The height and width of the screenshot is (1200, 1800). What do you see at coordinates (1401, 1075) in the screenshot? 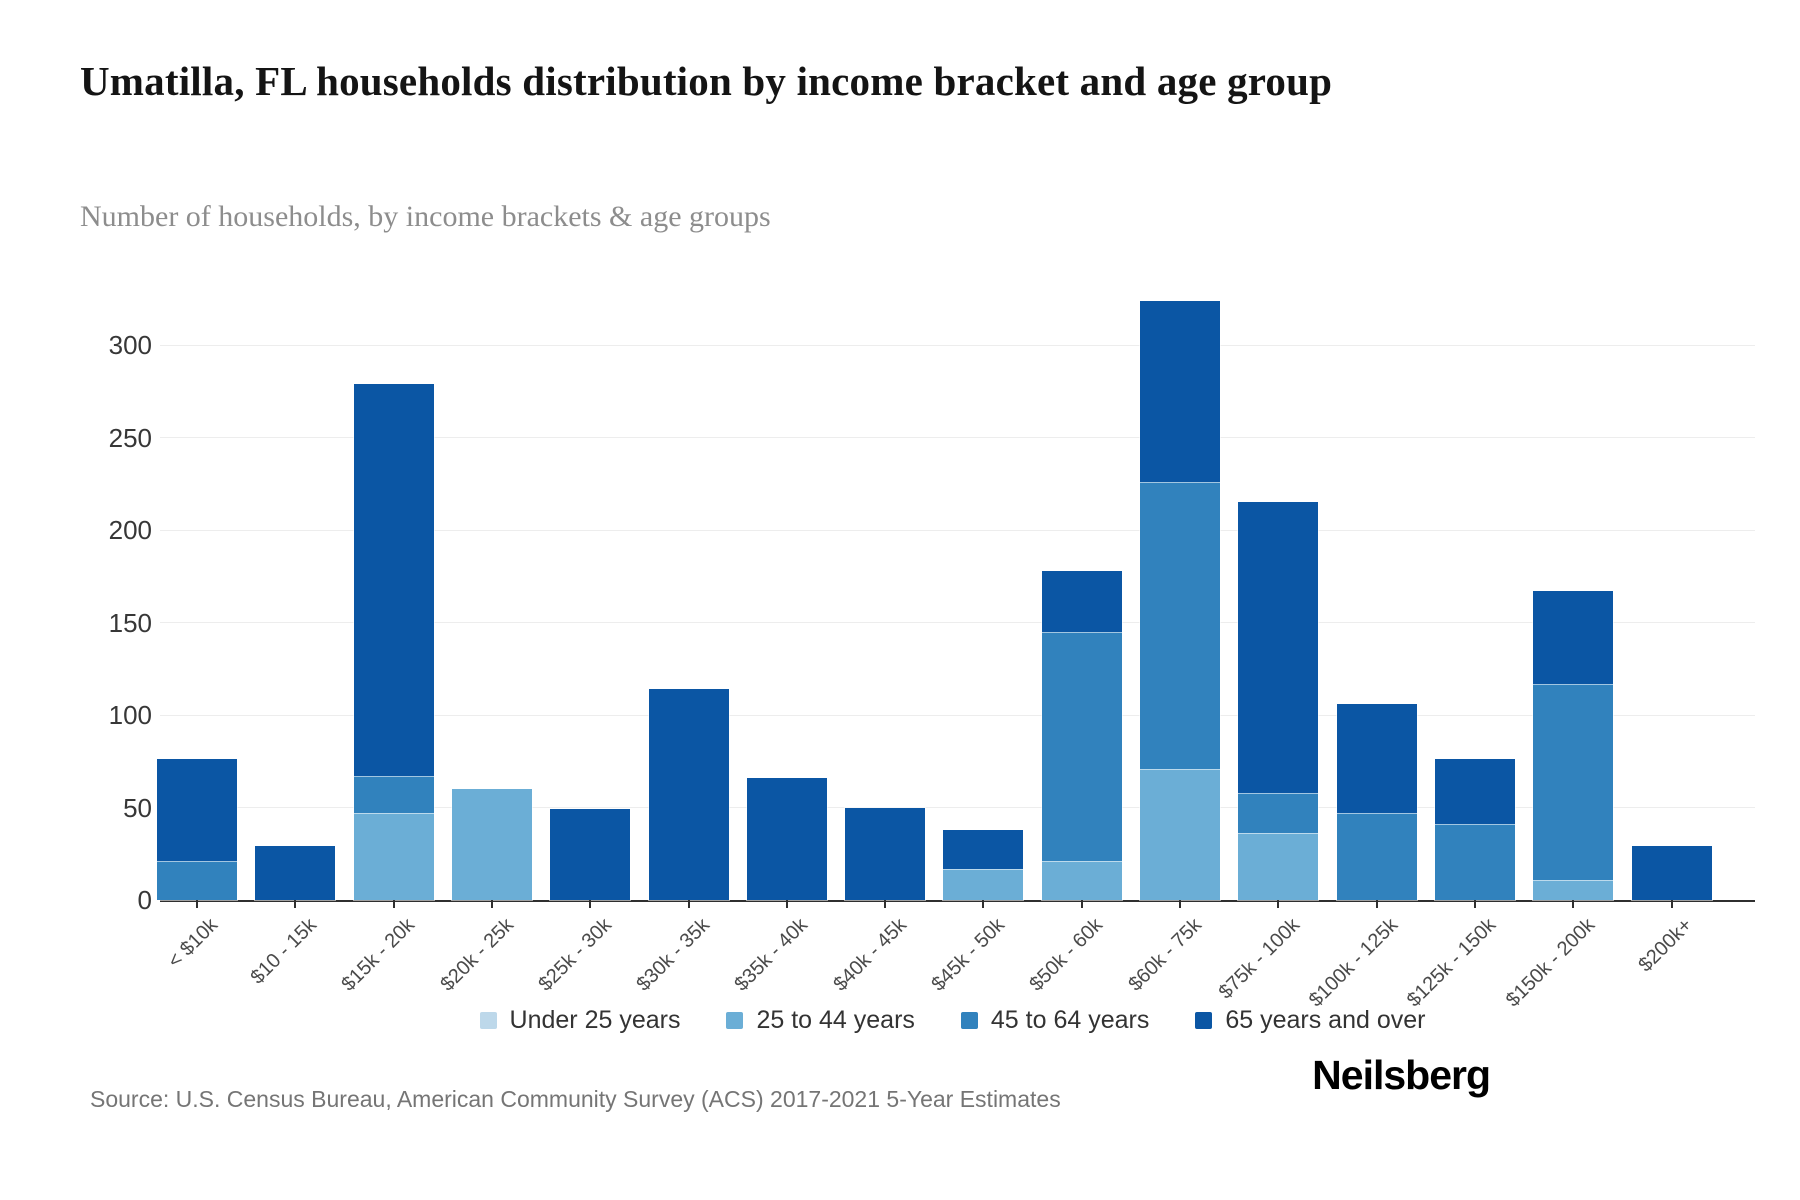
I see `neilsberg-logo: Neilsberg` at bounding box center [1401, 1075].